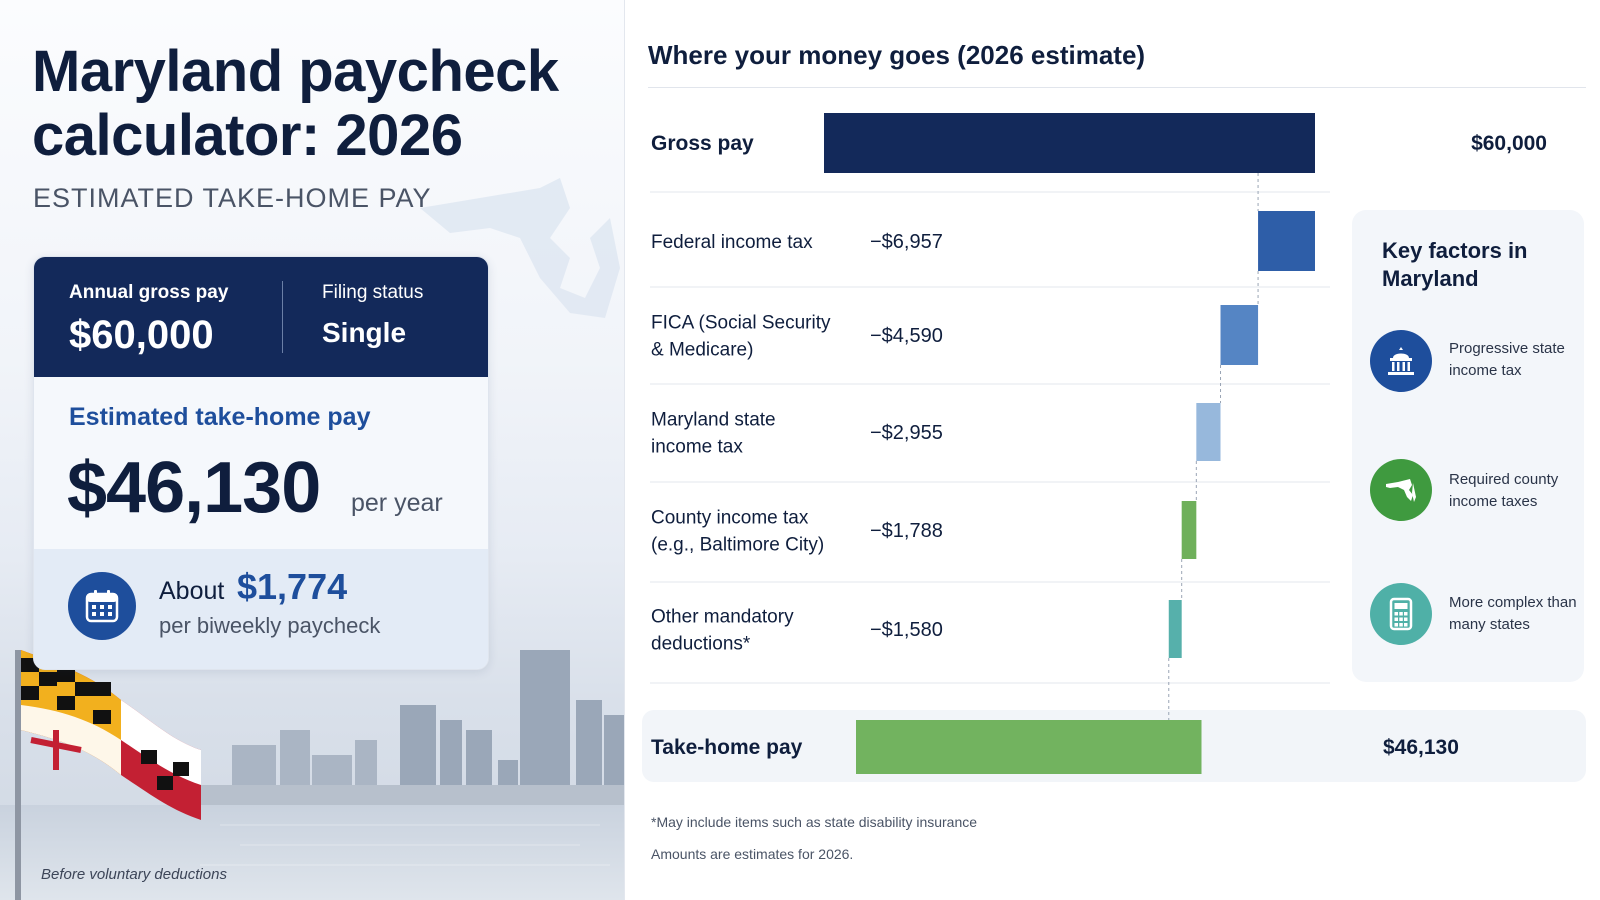 The width and height of the screenshot is (1600, 900). What do you see at coordinates (397, 503) in the screenshot?
I see `take-home-unit: per year` at bounding box center [397, 503].